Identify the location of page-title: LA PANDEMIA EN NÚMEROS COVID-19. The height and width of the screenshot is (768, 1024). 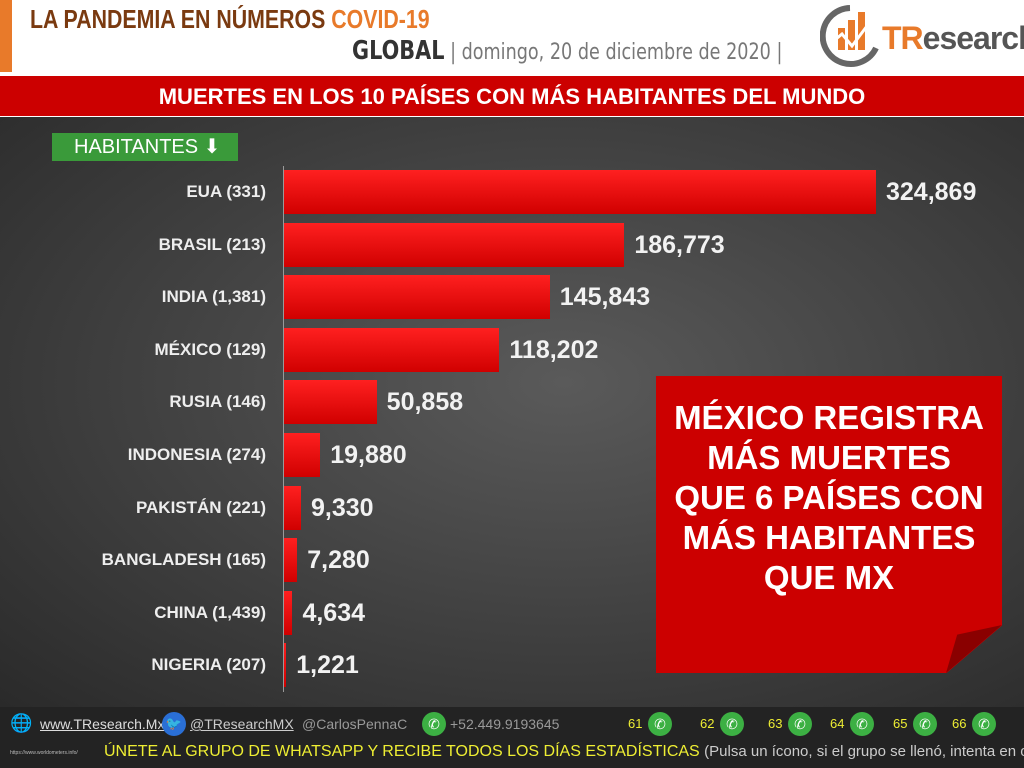
(230, 19).